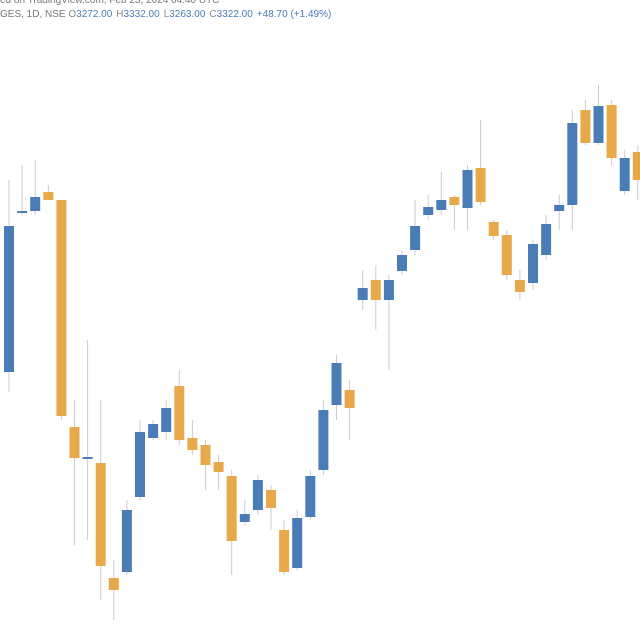  Describe the element at coordinates (33, 14) in the screenshot. I see `symbol: GES, 1D, NSE` at that location.